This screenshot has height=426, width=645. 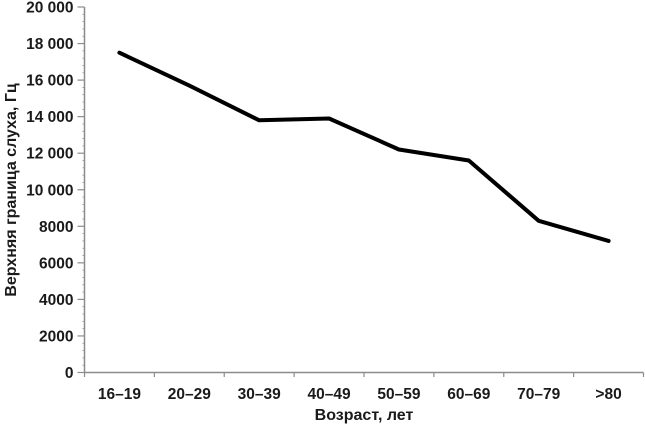 What do you see at coordinates (608, 394) in the screenshot?
I see `x-category-label: >80` at bounding box center [608, 394].